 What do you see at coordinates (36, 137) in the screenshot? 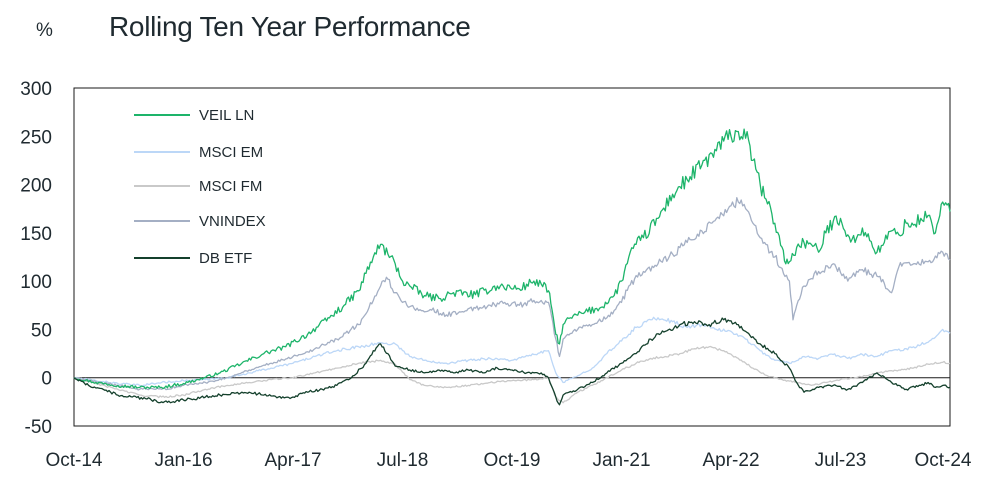
I see `y-tick-label: 250` at bounding box center [36, 137].